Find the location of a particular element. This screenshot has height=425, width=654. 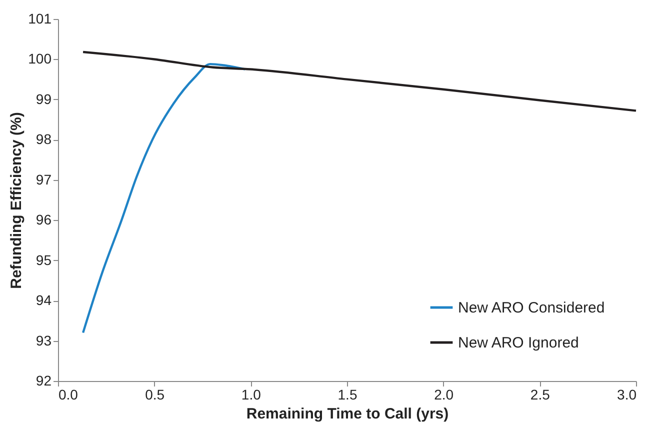

line-series is located at coordinates (360, 81).